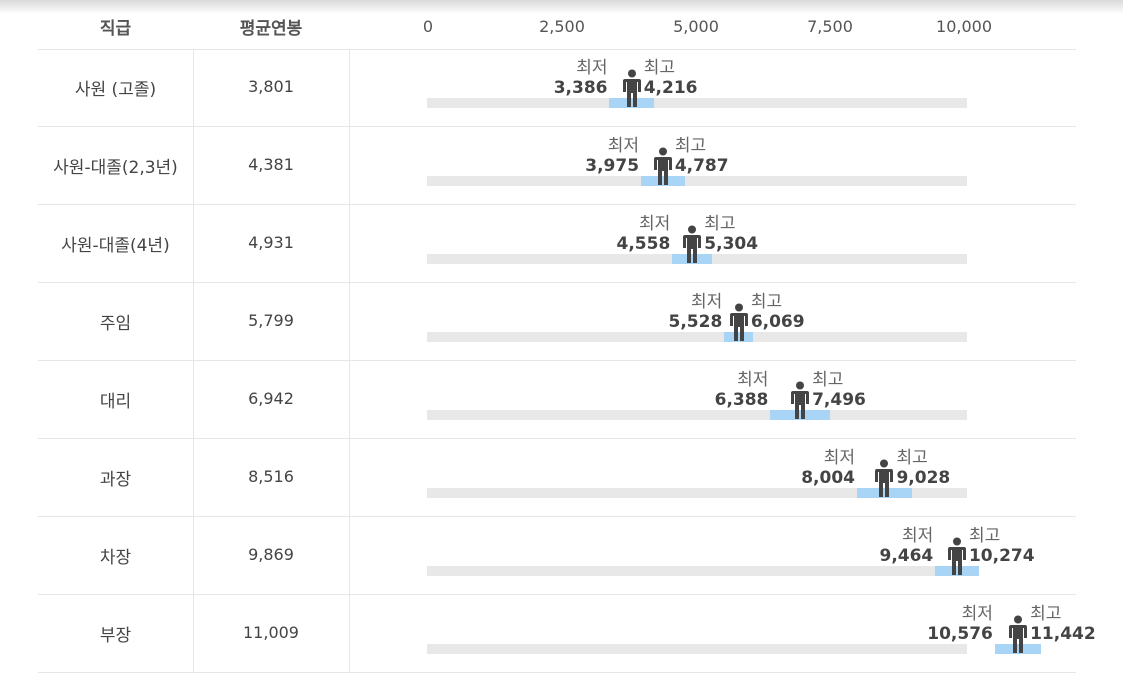 This screenshot has height=698, width=1123. I want to click on table-header: 직급 평균연봉, so click(557, 25).